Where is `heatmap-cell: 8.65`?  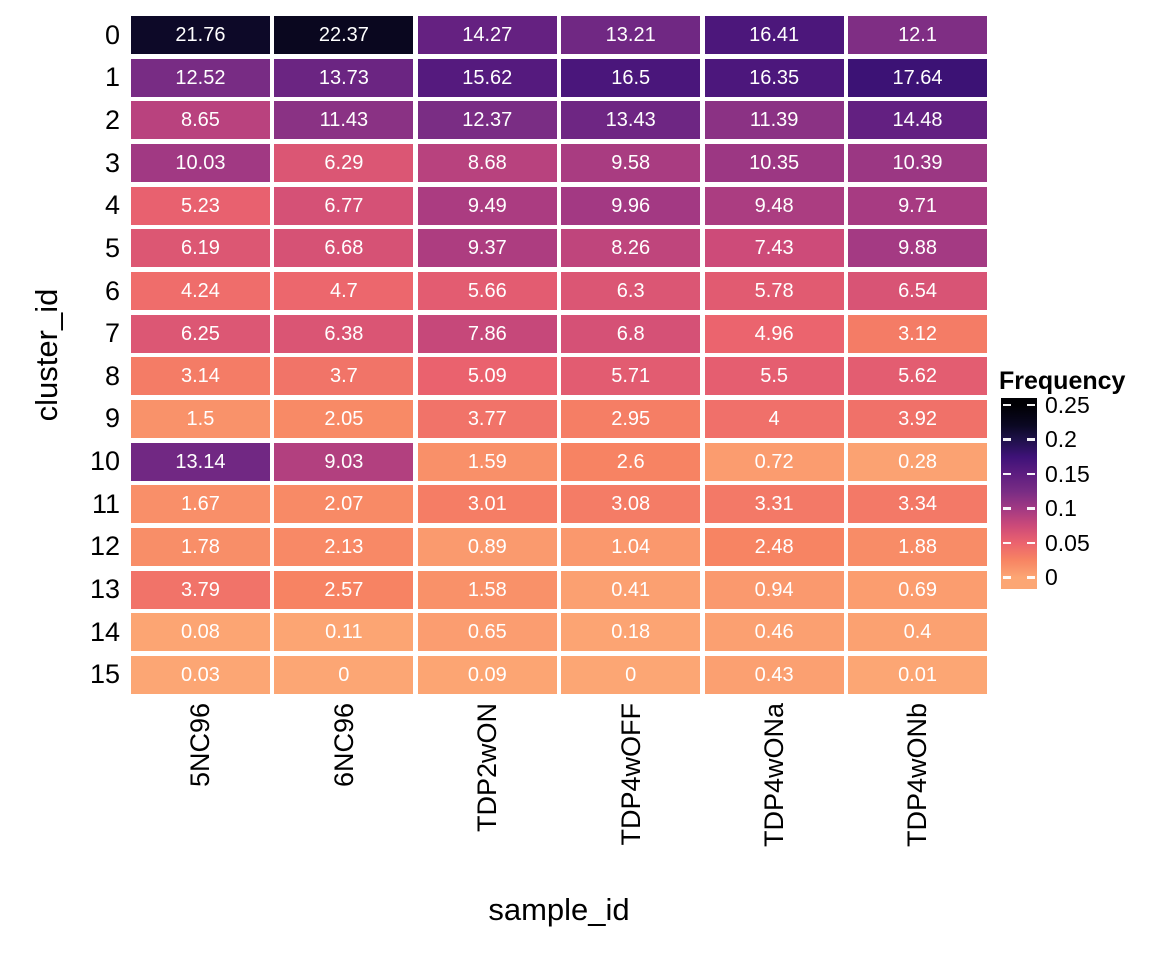
heatmap-cell: 8.65 is located at coordinates (200, 120).